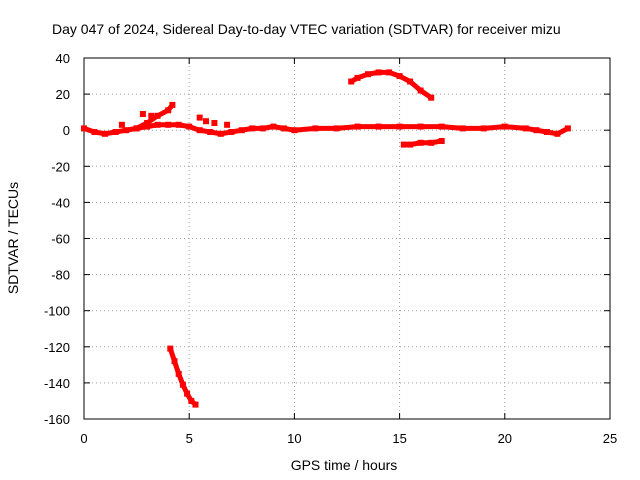 This screenshot has width=640, height=480. What do you see at coordinates (60, 239) in the screenshot?
I see `y-tick-label: -60` at bounding box center [60, 239].